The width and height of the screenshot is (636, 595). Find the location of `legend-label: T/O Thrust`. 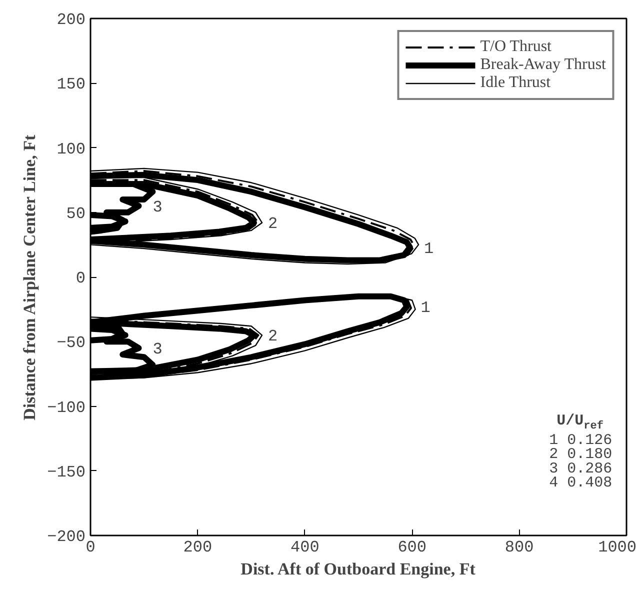

legend-label: T/O Thrust is located at coordinates (516, 47).